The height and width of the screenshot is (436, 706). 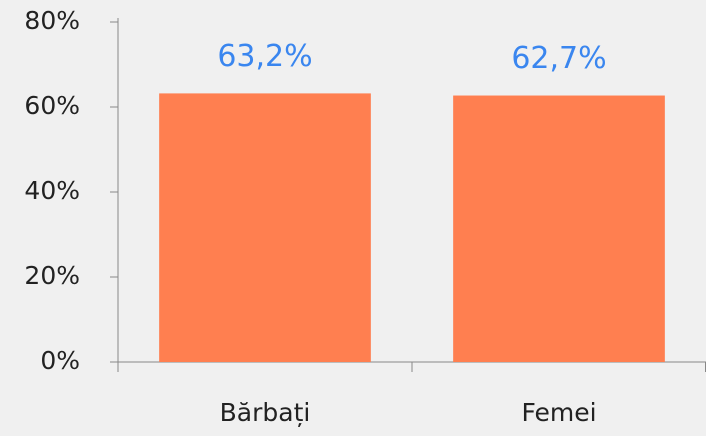 What do you see at coordinates (52, 190) in the screenshot?
I see `y-tick-label: 40%` at bounding box center [52, 190].